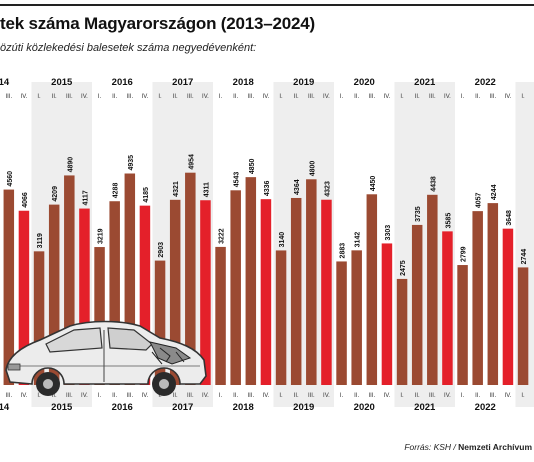 The height and width of the screenshot is (462, 534). I want to click on source-label: Forrás: KSH /, so click(431, 447).